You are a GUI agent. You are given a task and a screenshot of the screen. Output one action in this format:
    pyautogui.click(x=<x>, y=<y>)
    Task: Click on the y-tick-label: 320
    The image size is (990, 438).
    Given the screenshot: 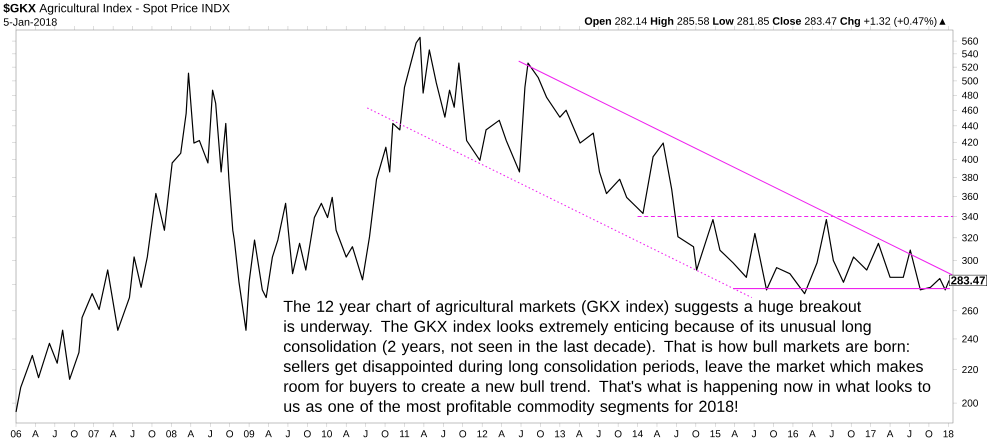 What is the action you would take?
    pyautogui.click(x=970, y=238)
    